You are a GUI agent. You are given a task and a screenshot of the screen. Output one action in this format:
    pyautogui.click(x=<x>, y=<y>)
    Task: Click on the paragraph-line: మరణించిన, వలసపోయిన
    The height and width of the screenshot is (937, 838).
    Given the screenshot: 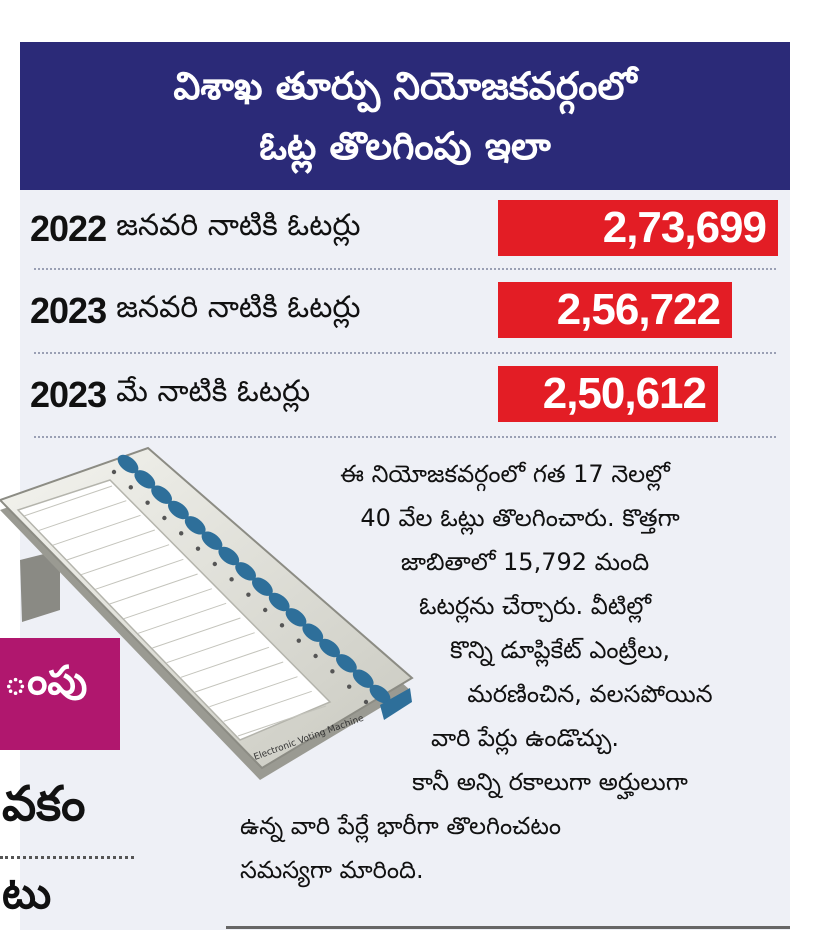 What is the action you would take?
    pyautogui.click(x=590, y=694)
    